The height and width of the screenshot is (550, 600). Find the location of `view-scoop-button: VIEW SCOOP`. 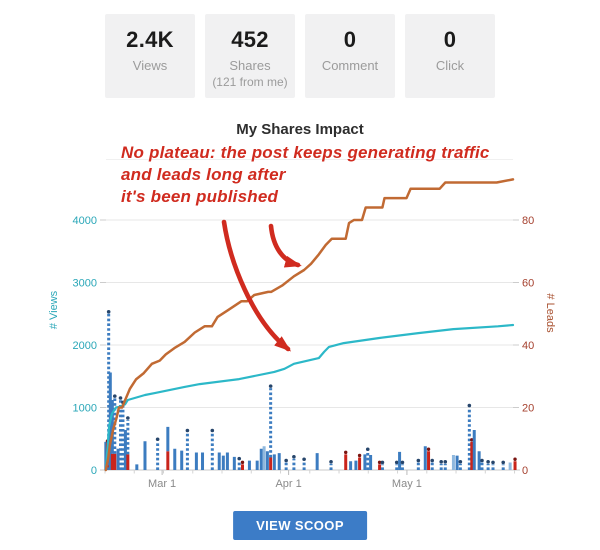

view-scoop-button: VIEW SCOOP is located at coordinates (300, 525).